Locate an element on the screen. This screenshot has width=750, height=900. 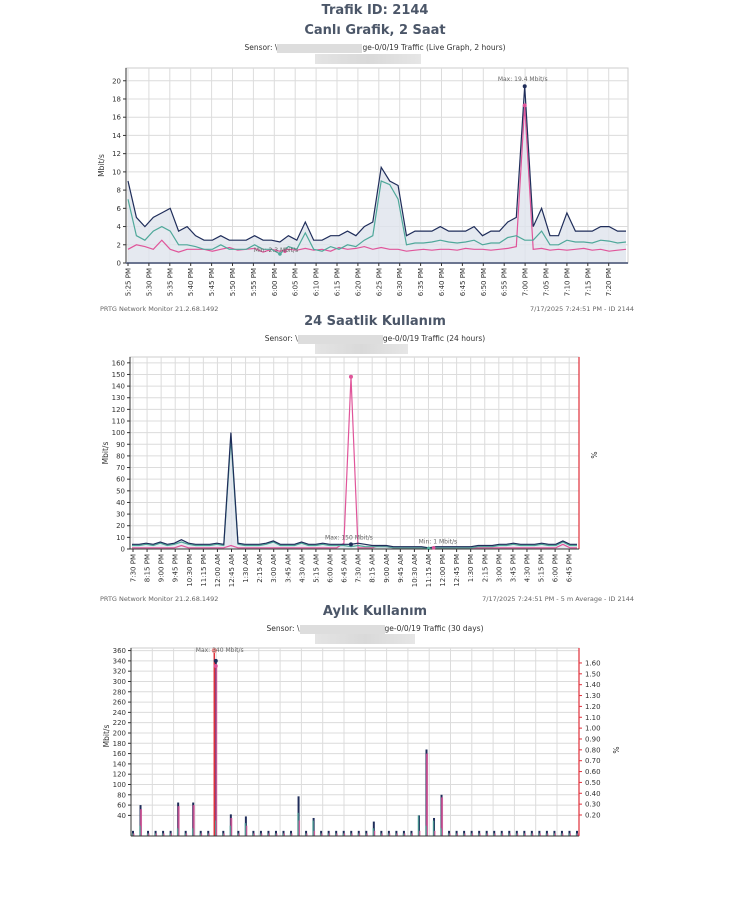
x-tick-label: 3:00 AM is located at coordinates (274, 568).